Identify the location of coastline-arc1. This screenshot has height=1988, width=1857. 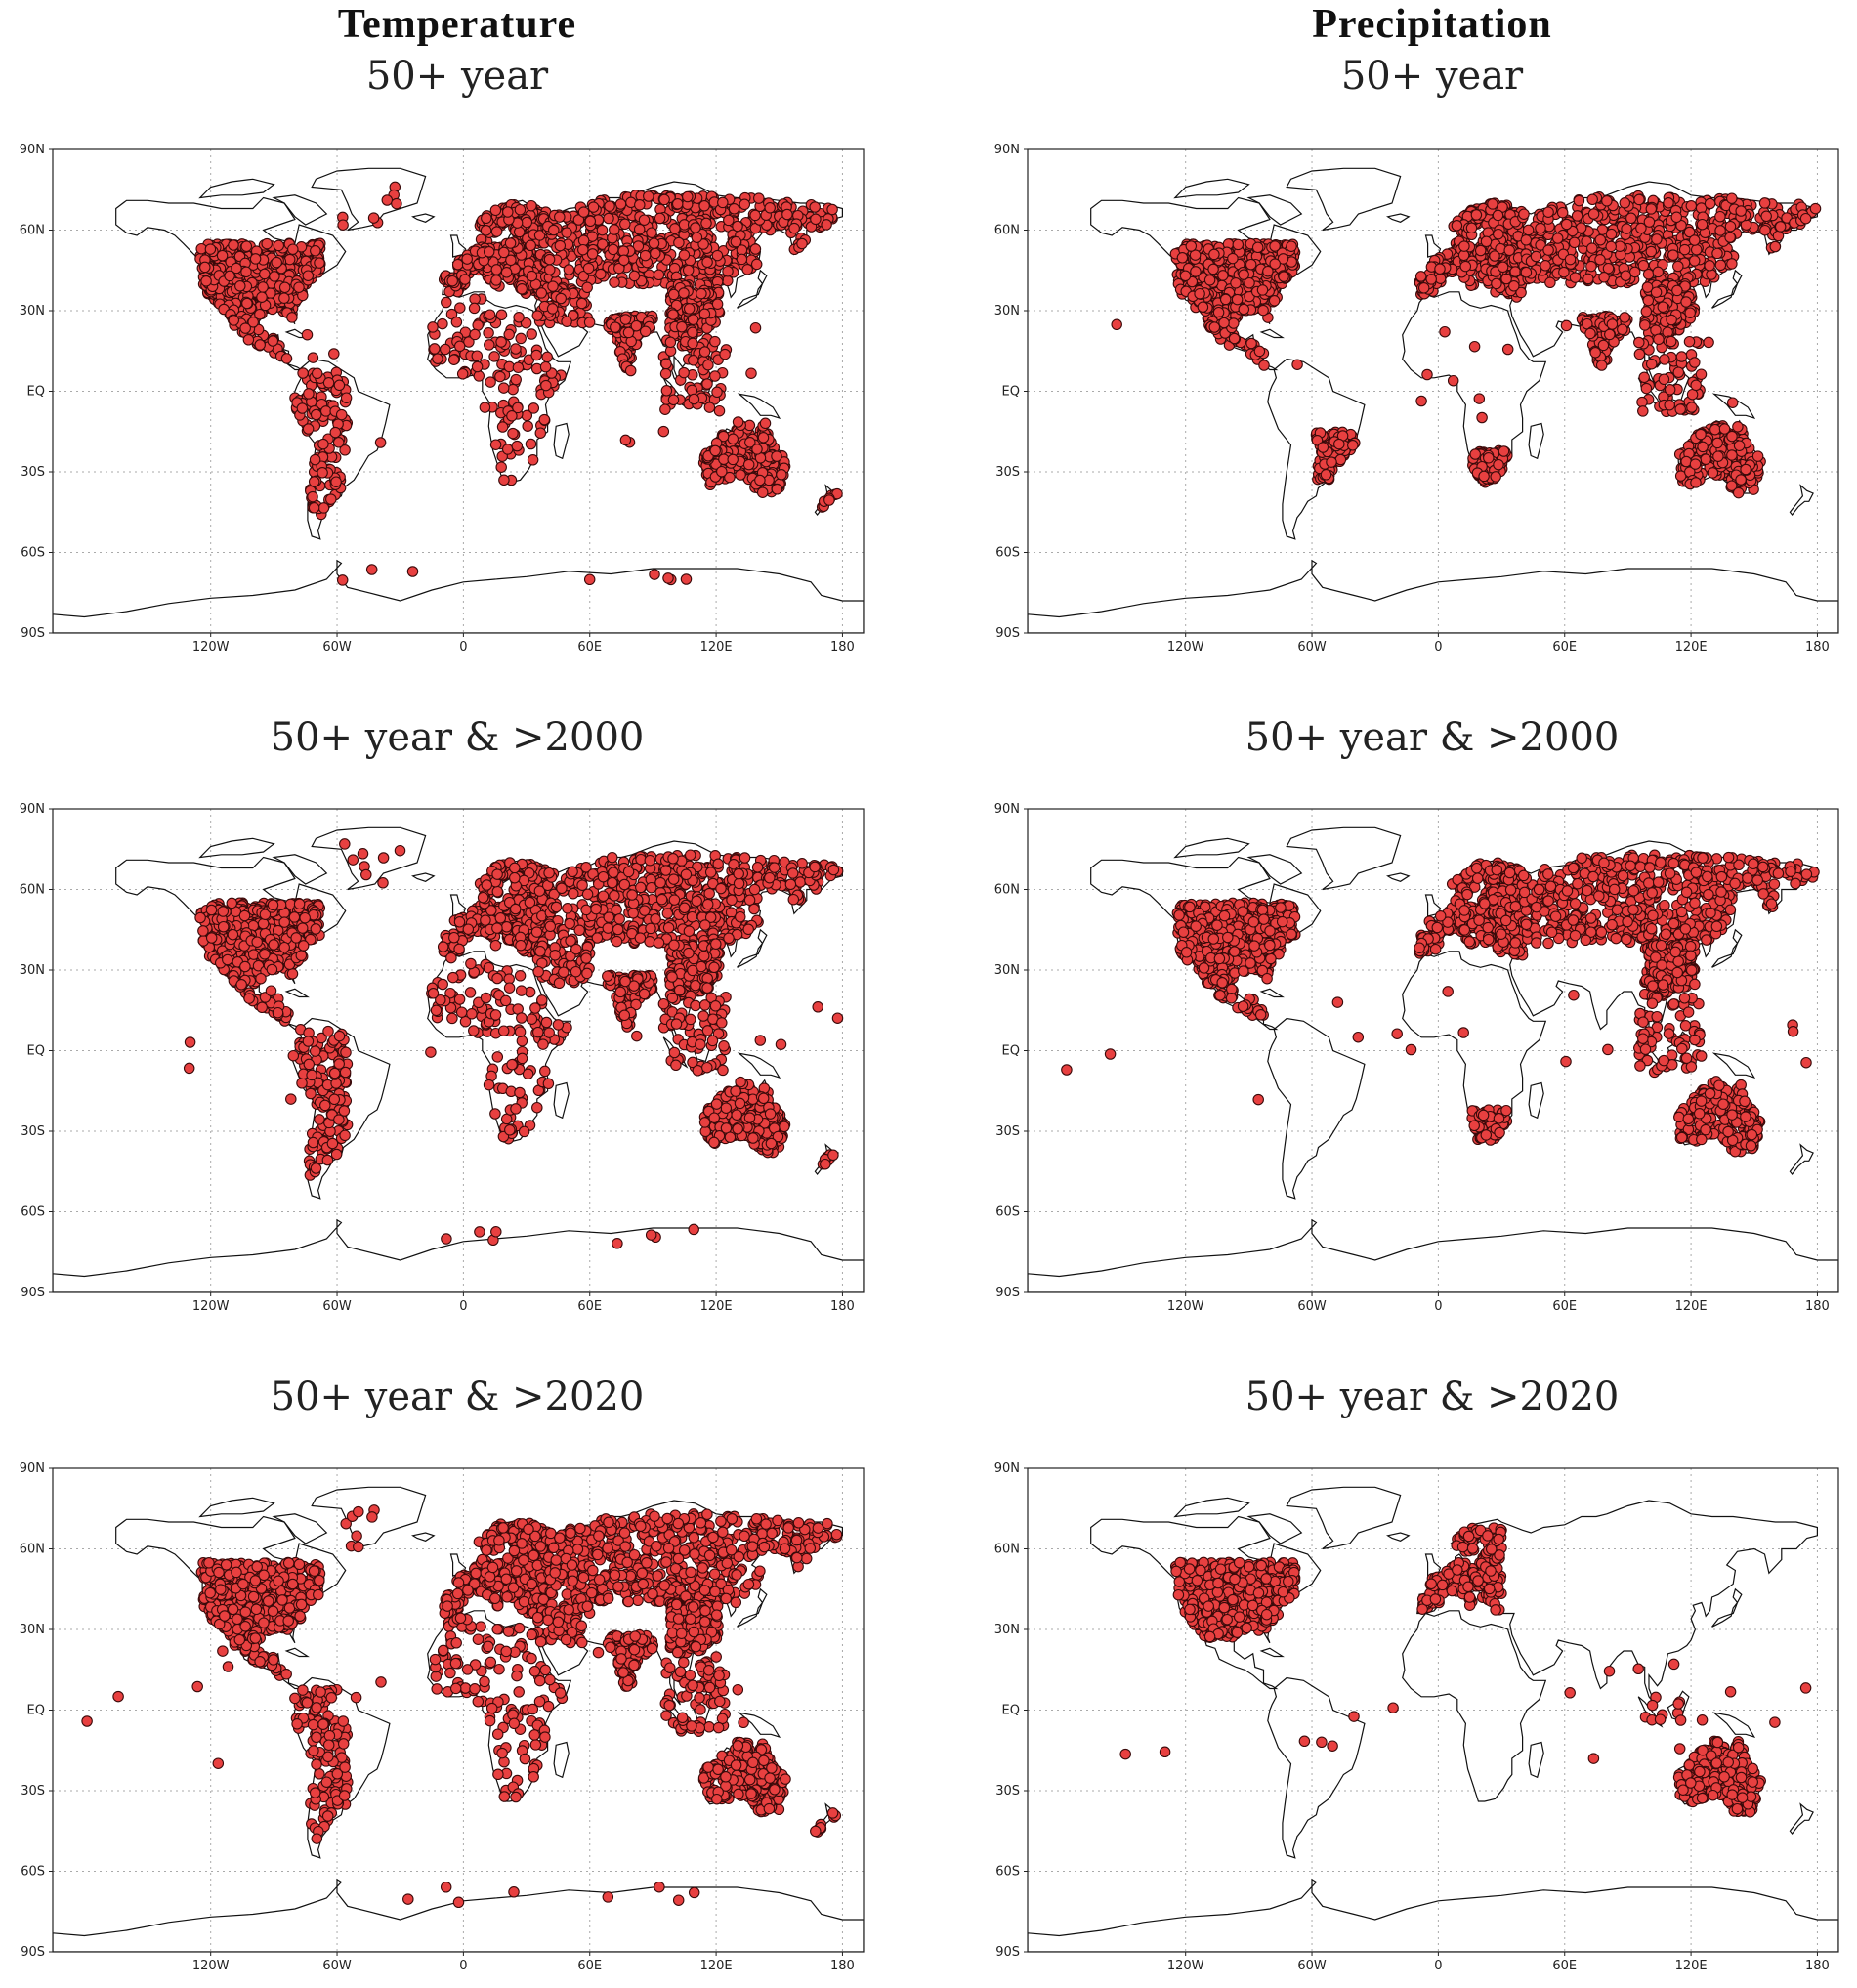
(1211, 188).